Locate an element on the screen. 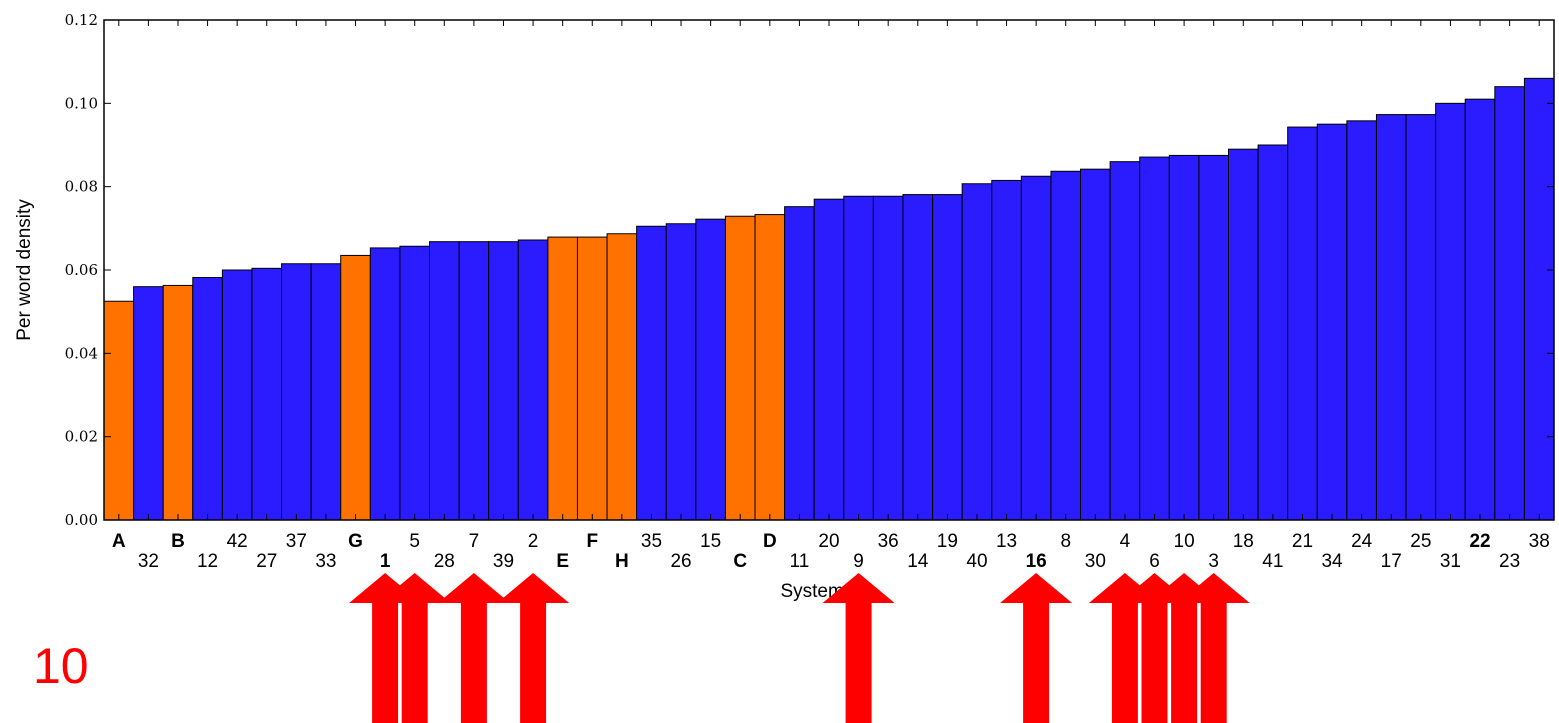 This screenshot has width=1559, height=723. x-tick-label: 15 is located at coordinates (710, 541).